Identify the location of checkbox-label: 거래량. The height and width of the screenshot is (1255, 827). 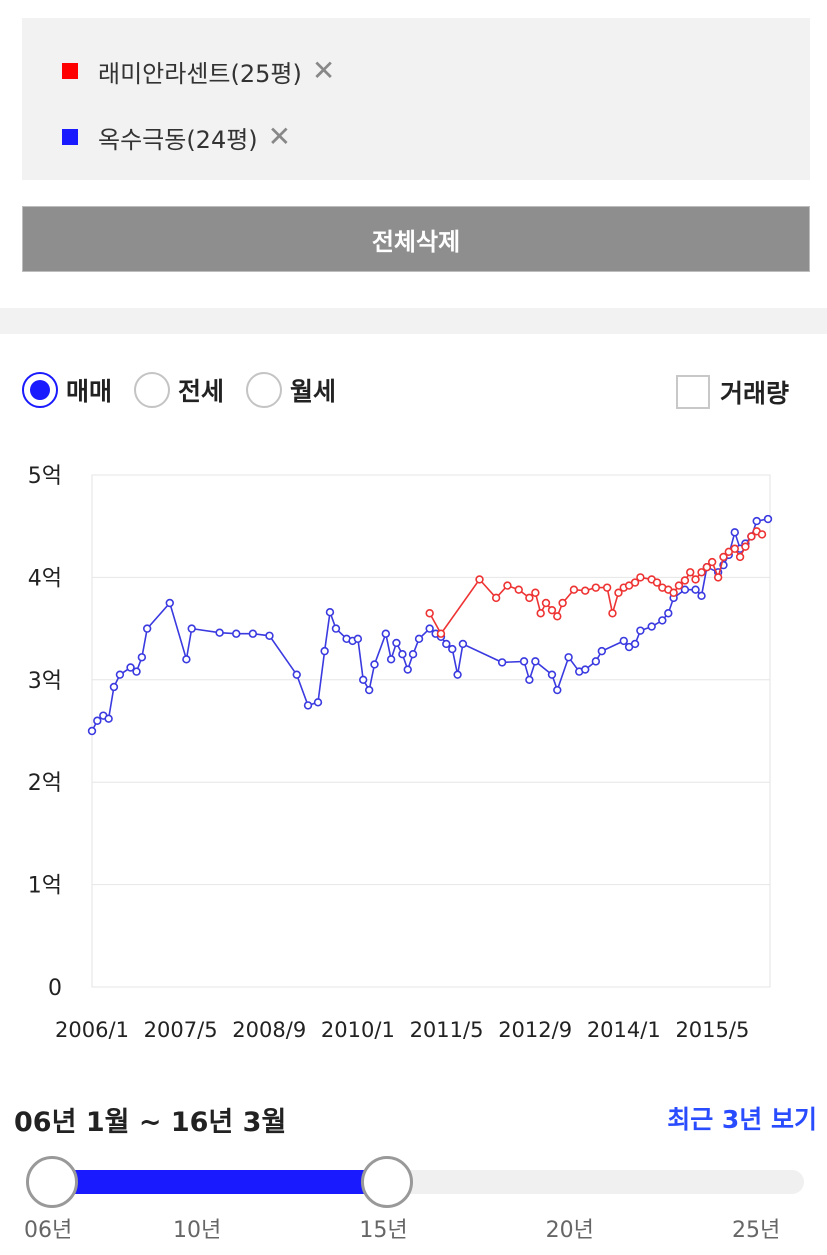
(754, 393).